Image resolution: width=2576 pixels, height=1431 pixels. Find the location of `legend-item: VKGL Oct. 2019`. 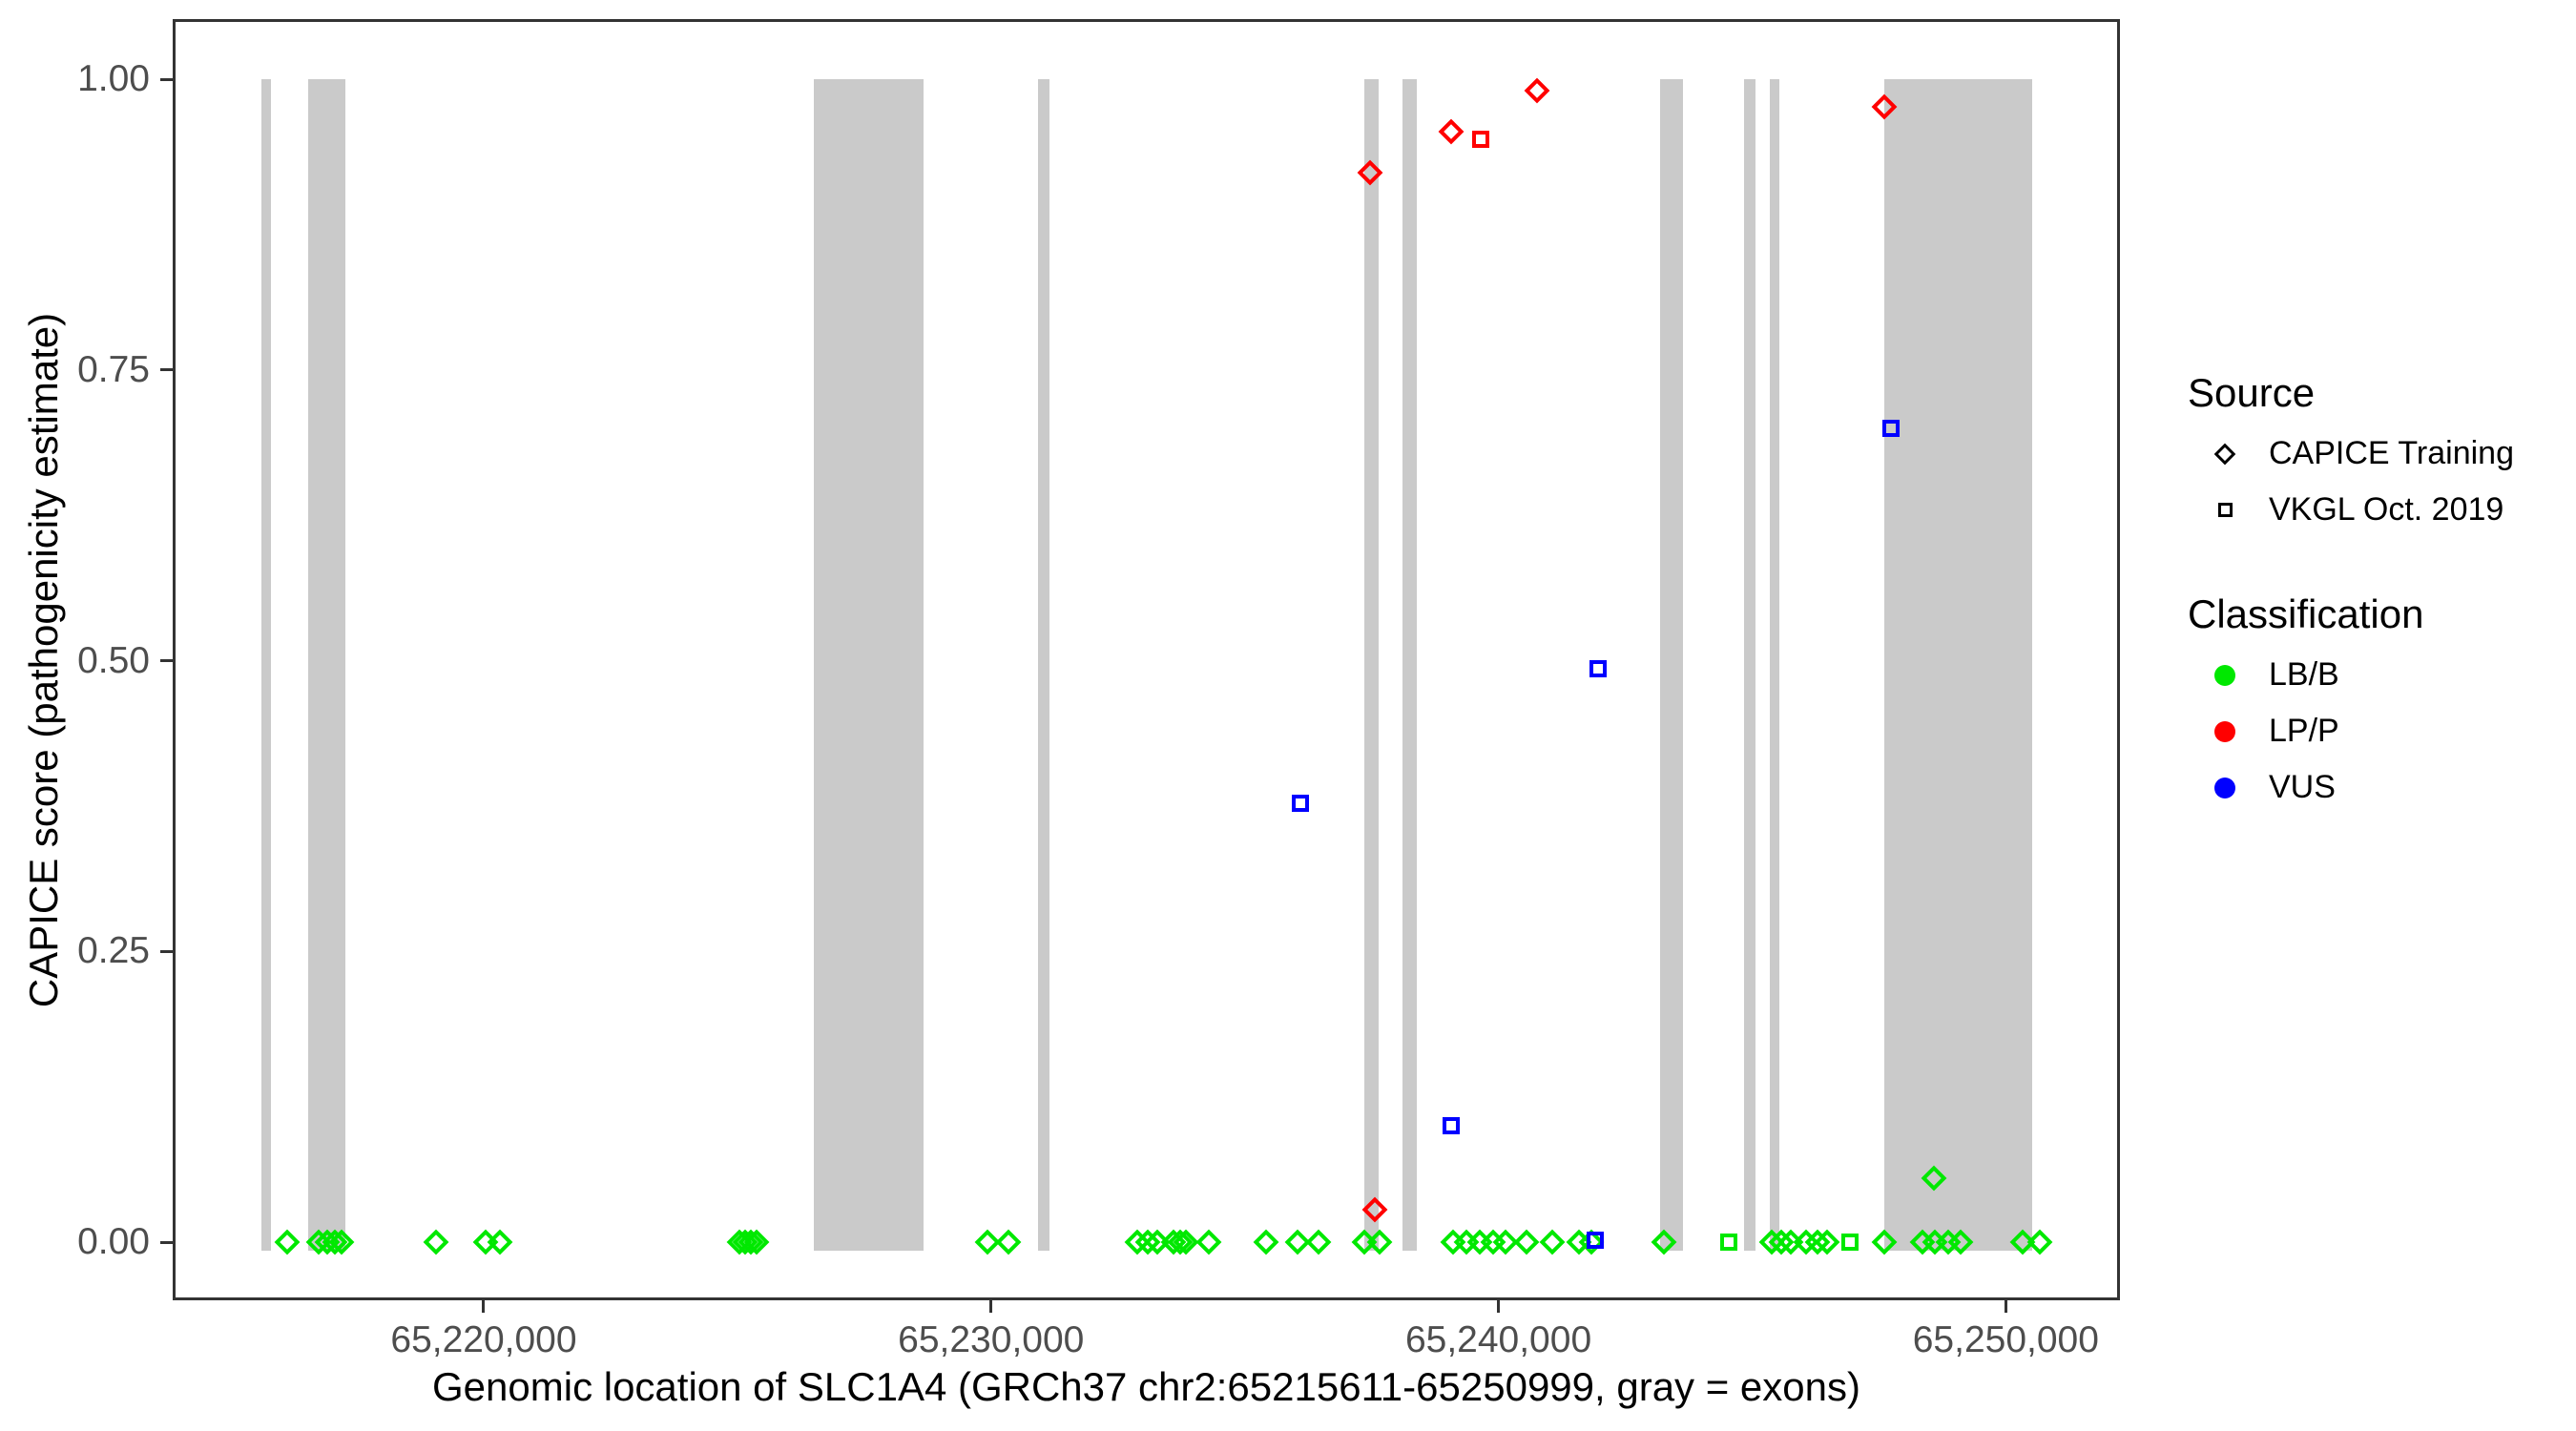

legend-item: VKGL Oct. 2019 is located at coordinates (2349, 510).